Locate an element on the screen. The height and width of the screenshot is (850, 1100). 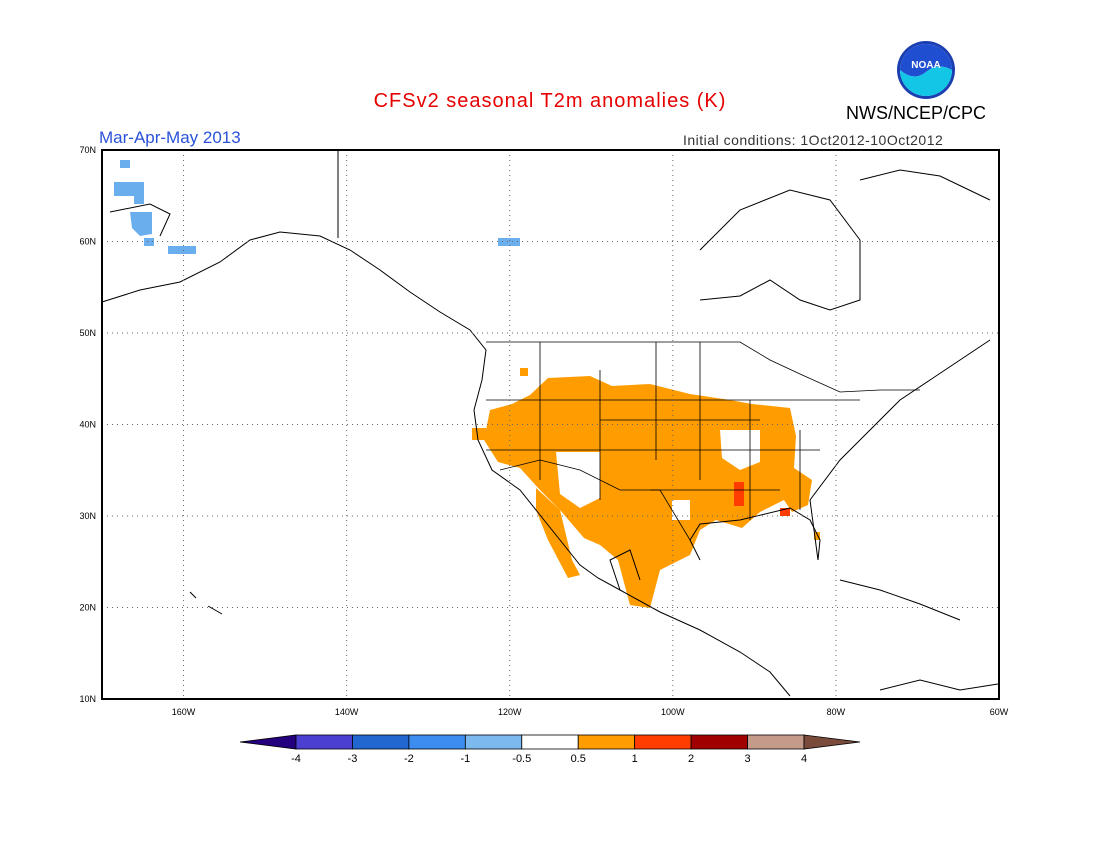
colorbar-label: 4 is located at coordinates (804, 759).